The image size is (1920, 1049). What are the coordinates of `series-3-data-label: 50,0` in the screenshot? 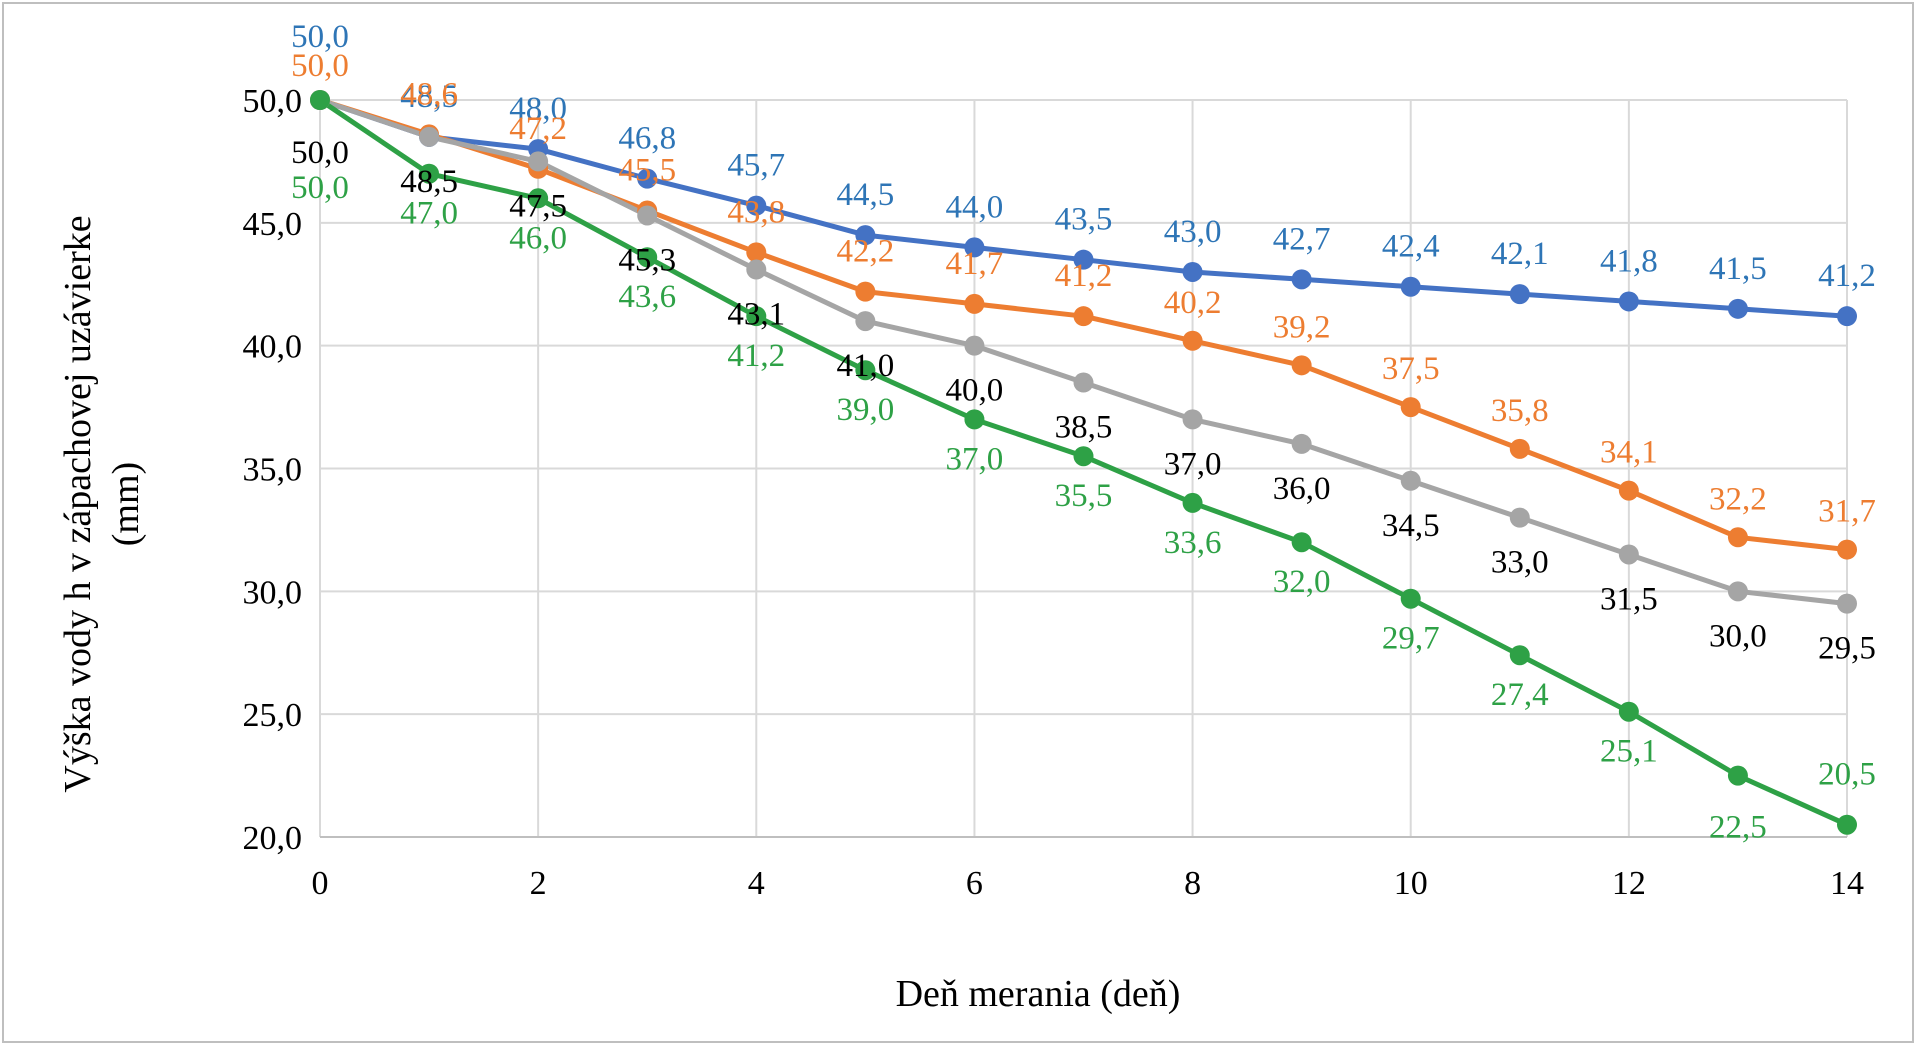 It's located at (320, 153).